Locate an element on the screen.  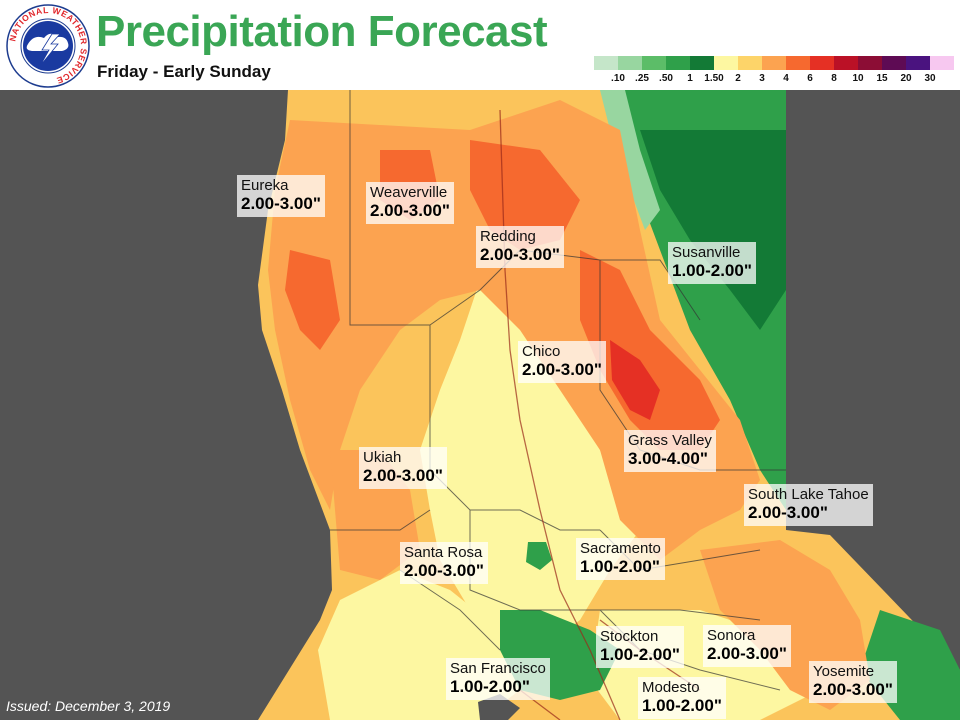
city-label: South Lake Tahoe 2.00-3.00" is located at coordinates (808, 505).